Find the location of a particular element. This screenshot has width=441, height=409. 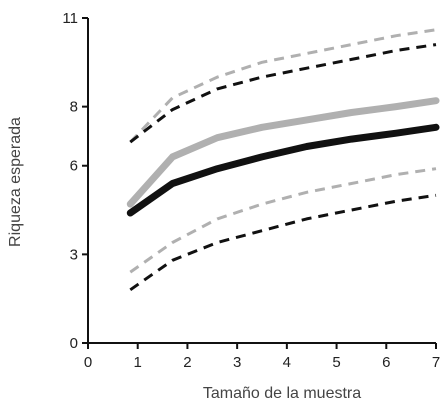

x-tick-label: 7 is located at coordinates (436, 362).